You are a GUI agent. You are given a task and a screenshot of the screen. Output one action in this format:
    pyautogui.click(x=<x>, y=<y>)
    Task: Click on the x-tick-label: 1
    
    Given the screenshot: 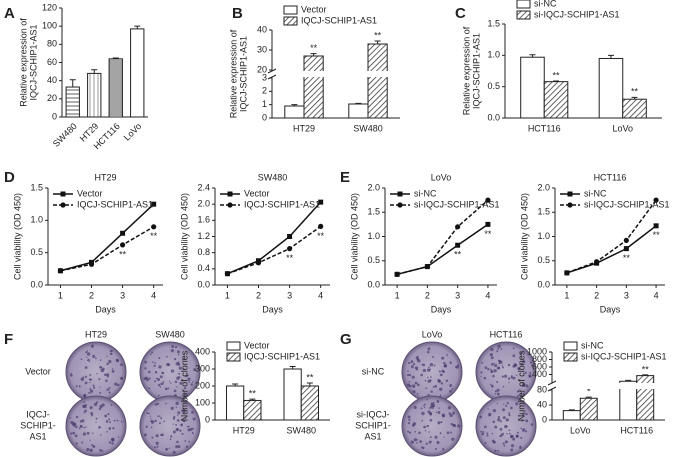 What is the action you would take?
    pyautogui.click(x=60, y=295)
    